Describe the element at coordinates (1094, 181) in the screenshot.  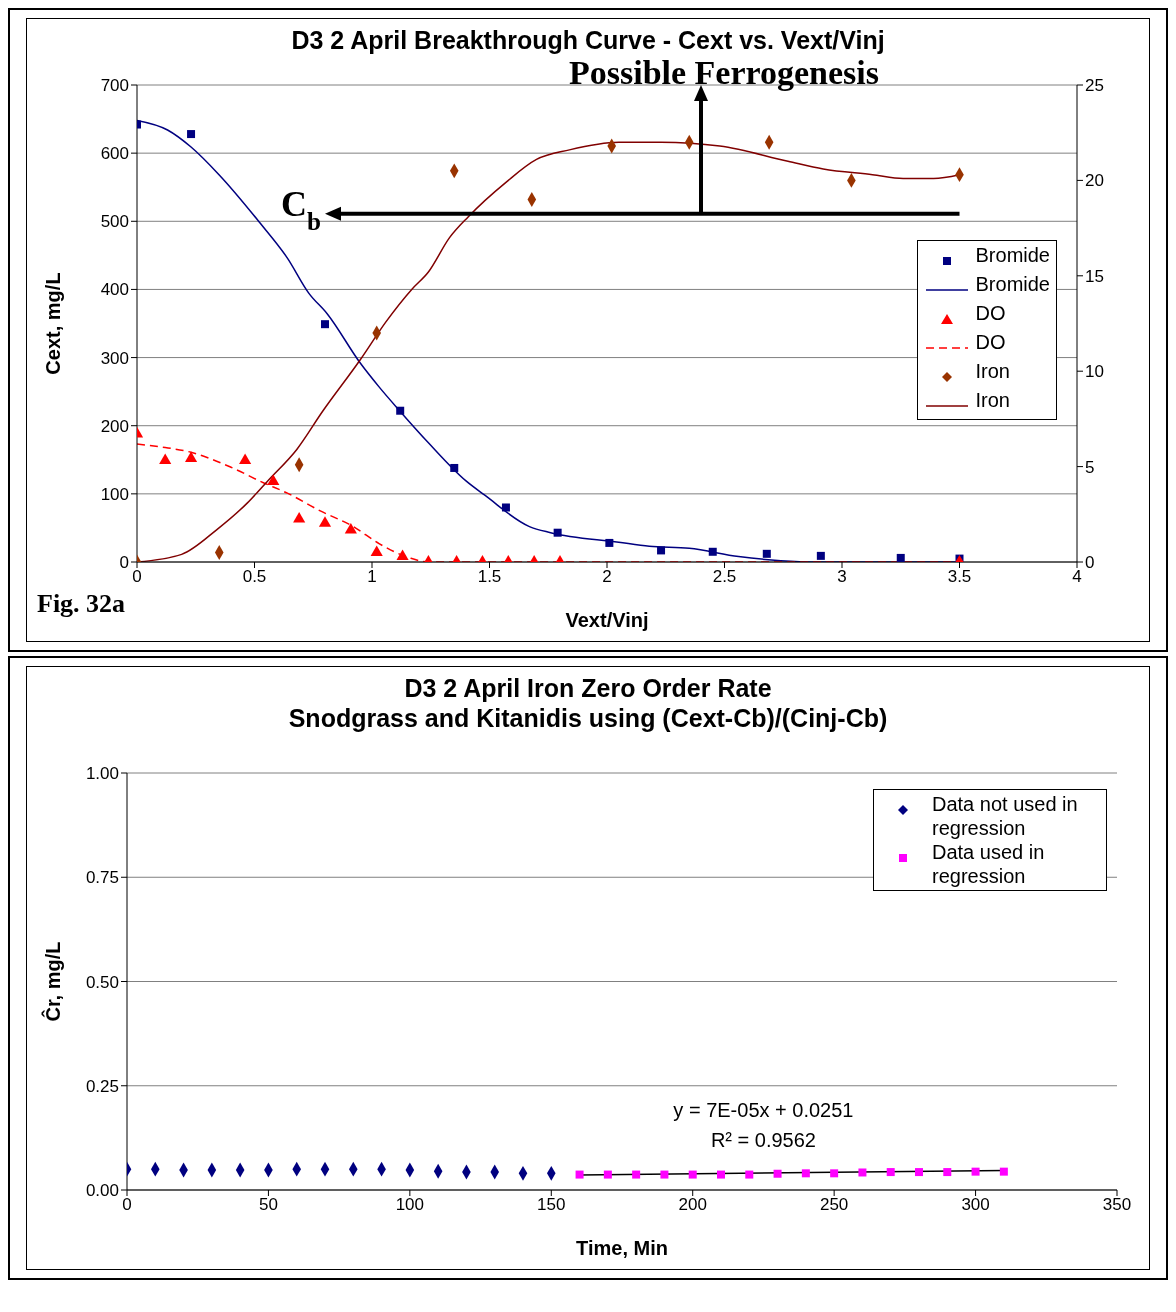
I see `y2-tick-label: 20` at that location.